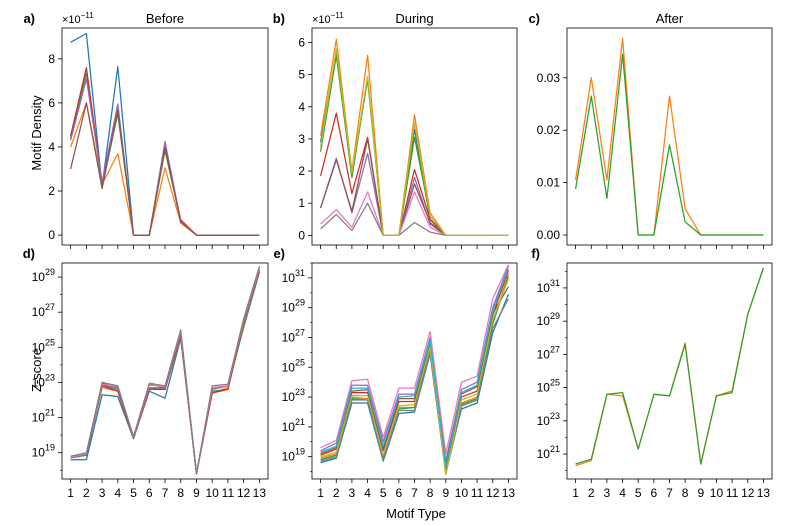  What do you see at coordinates (29, 18) in the screenshot?
I see `panel-letter: a)` at bounding box center [29, 18].